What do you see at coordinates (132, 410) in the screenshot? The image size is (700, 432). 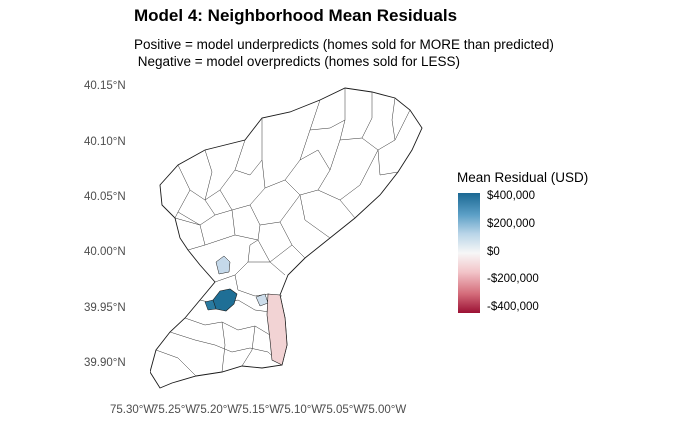 I see `x-axis-label: 75.30°W` at bounding box center [132, 410].